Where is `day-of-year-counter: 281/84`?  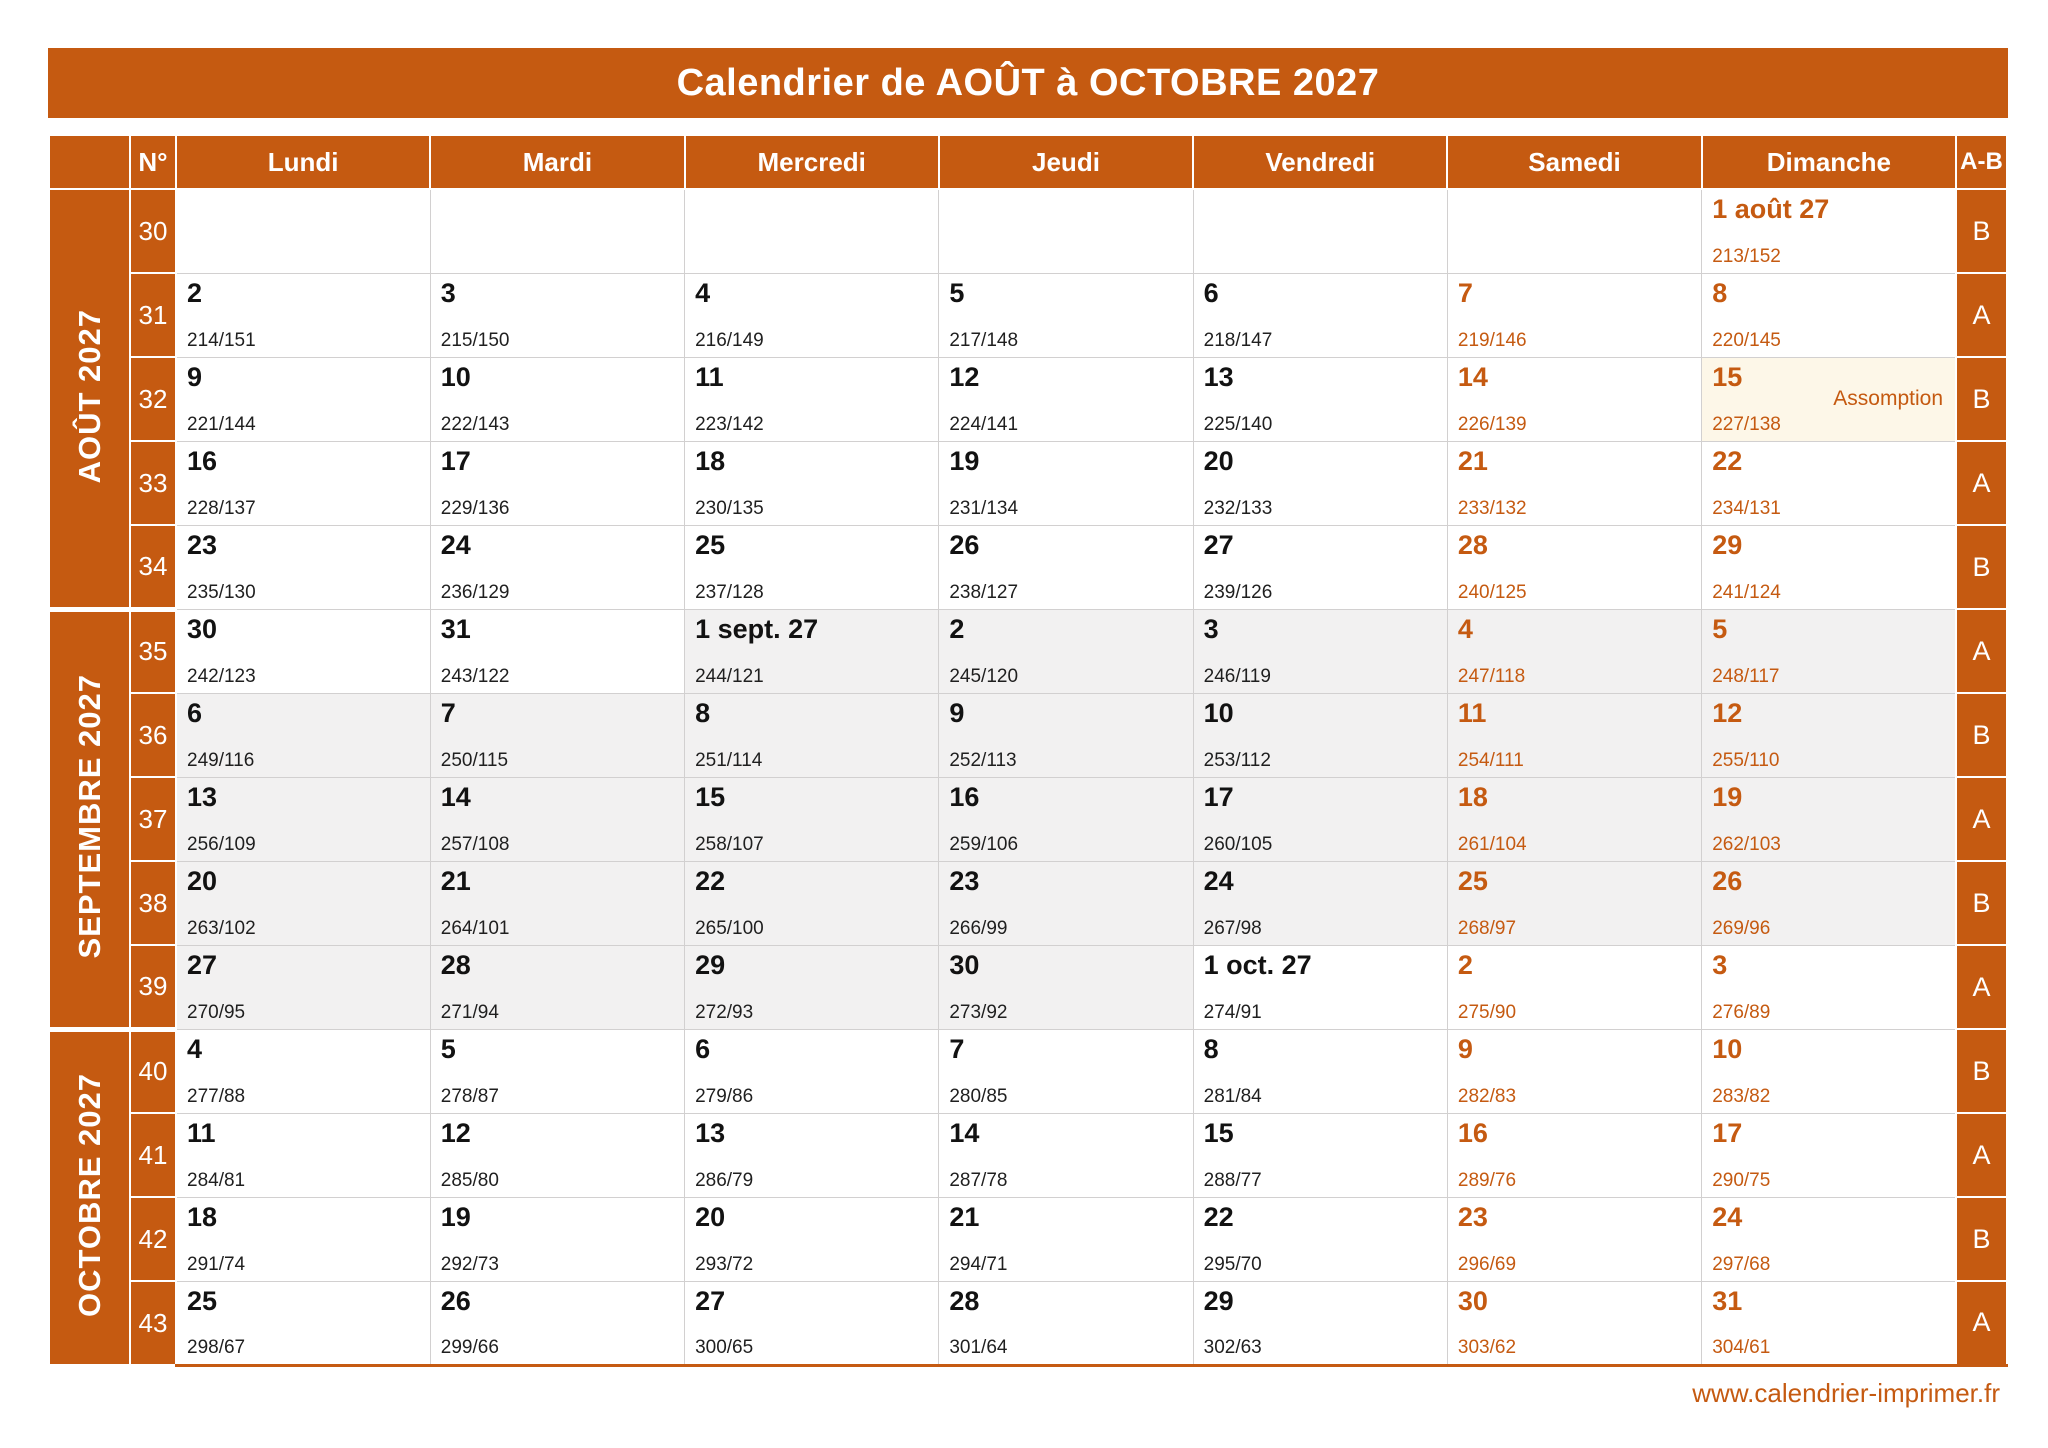 day-of-year-counter: 281/84 is located at coordinates (1232, 1096).